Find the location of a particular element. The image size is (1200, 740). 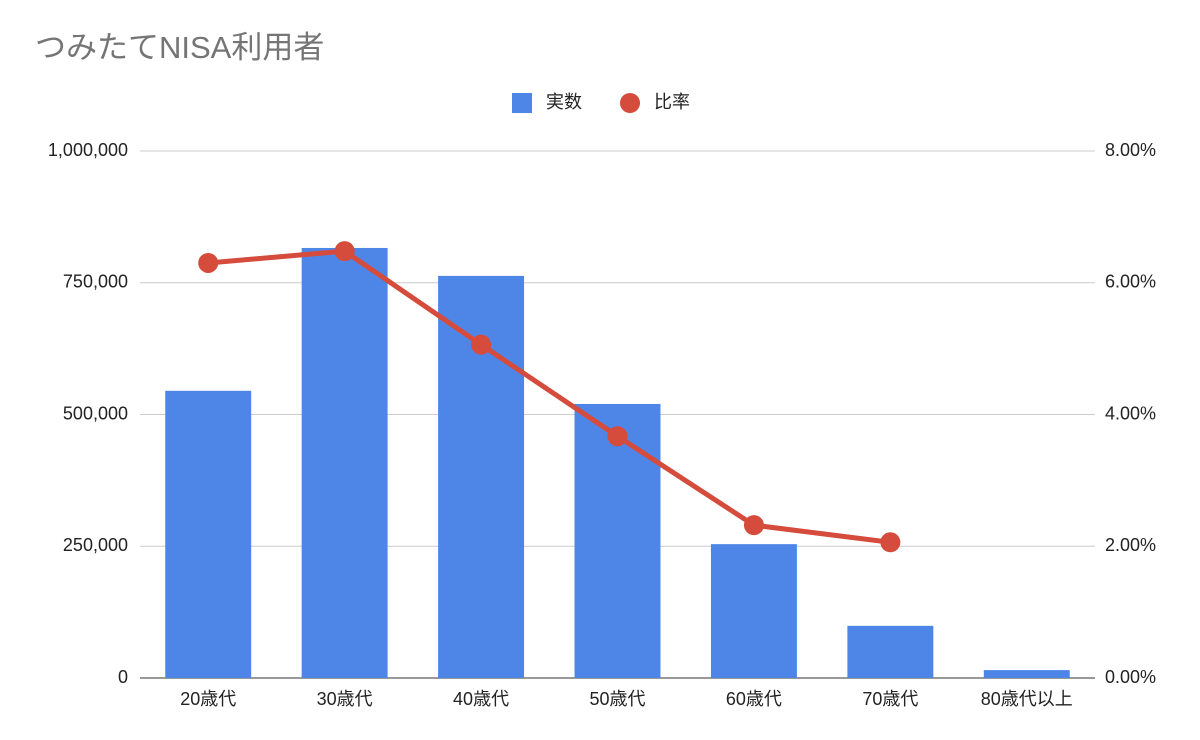

x-tick-label: 70歳代 is located at coordinates (890, 699).